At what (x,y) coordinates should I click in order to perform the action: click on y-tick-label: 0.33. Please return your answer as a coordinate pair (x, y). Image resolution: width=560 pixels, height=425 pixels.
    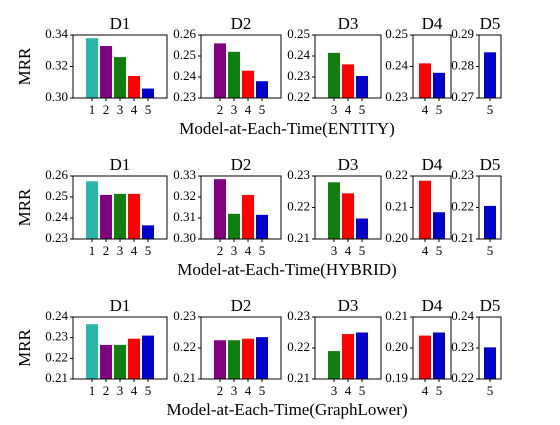
    Looking at the image, I should click on (184, 174).